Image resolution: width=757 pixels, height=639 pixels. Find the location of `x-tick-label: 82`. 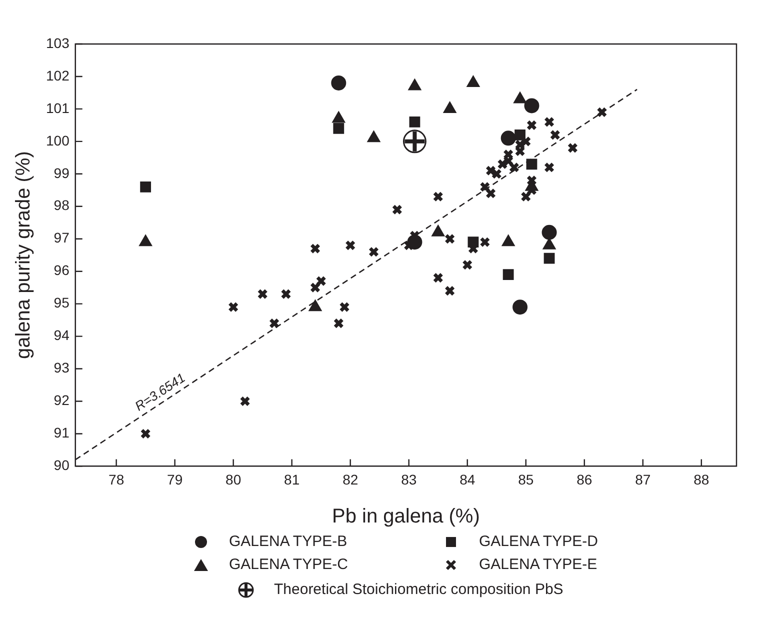

x-tick-label: 82 is located at coordinates (350, 479).